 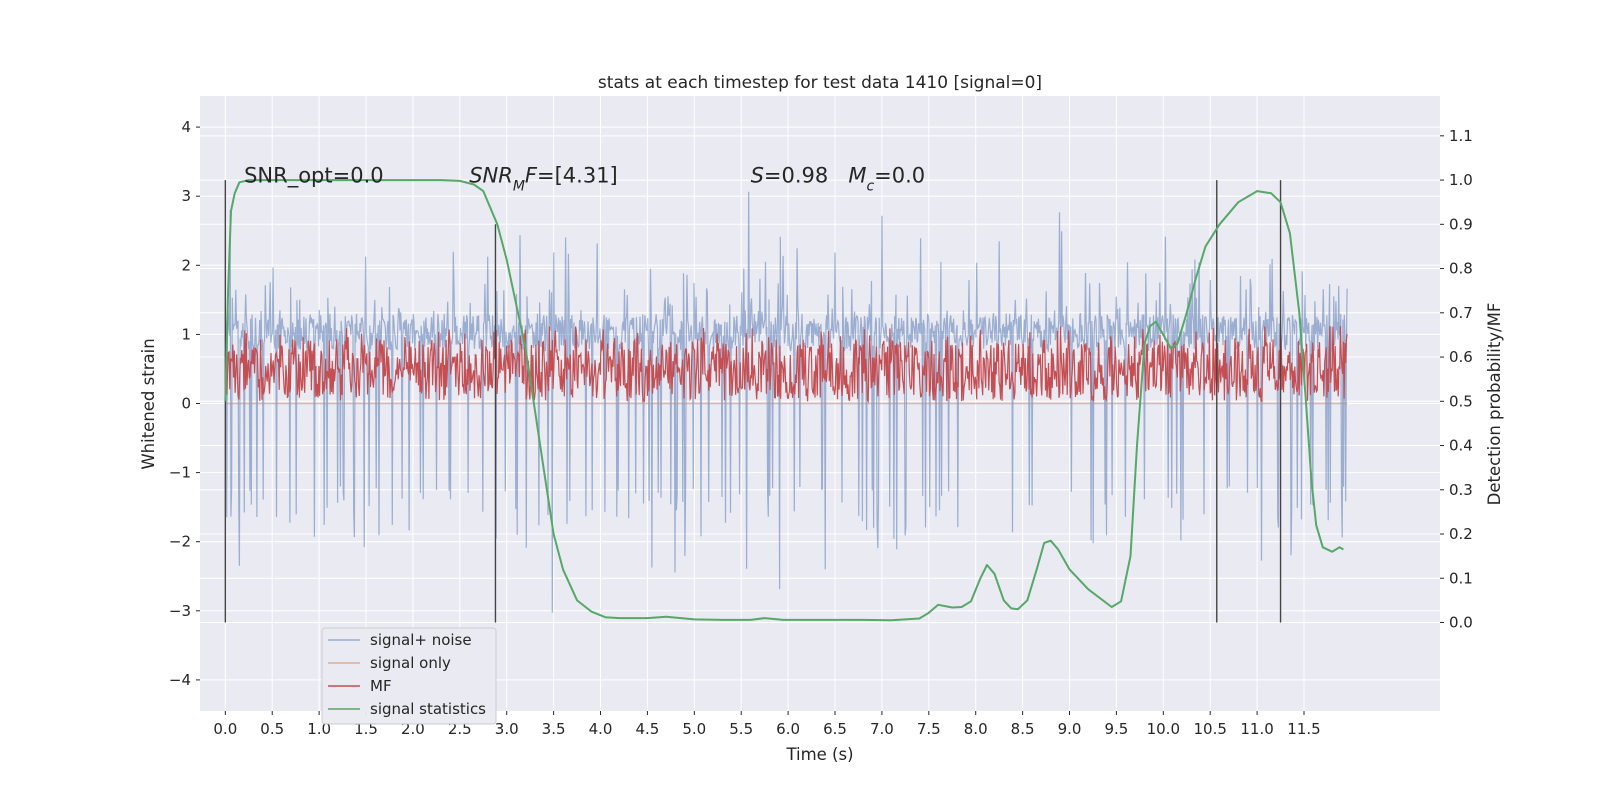 I want to click on x-tick-label: 5.0, so click(x=694, y=729).